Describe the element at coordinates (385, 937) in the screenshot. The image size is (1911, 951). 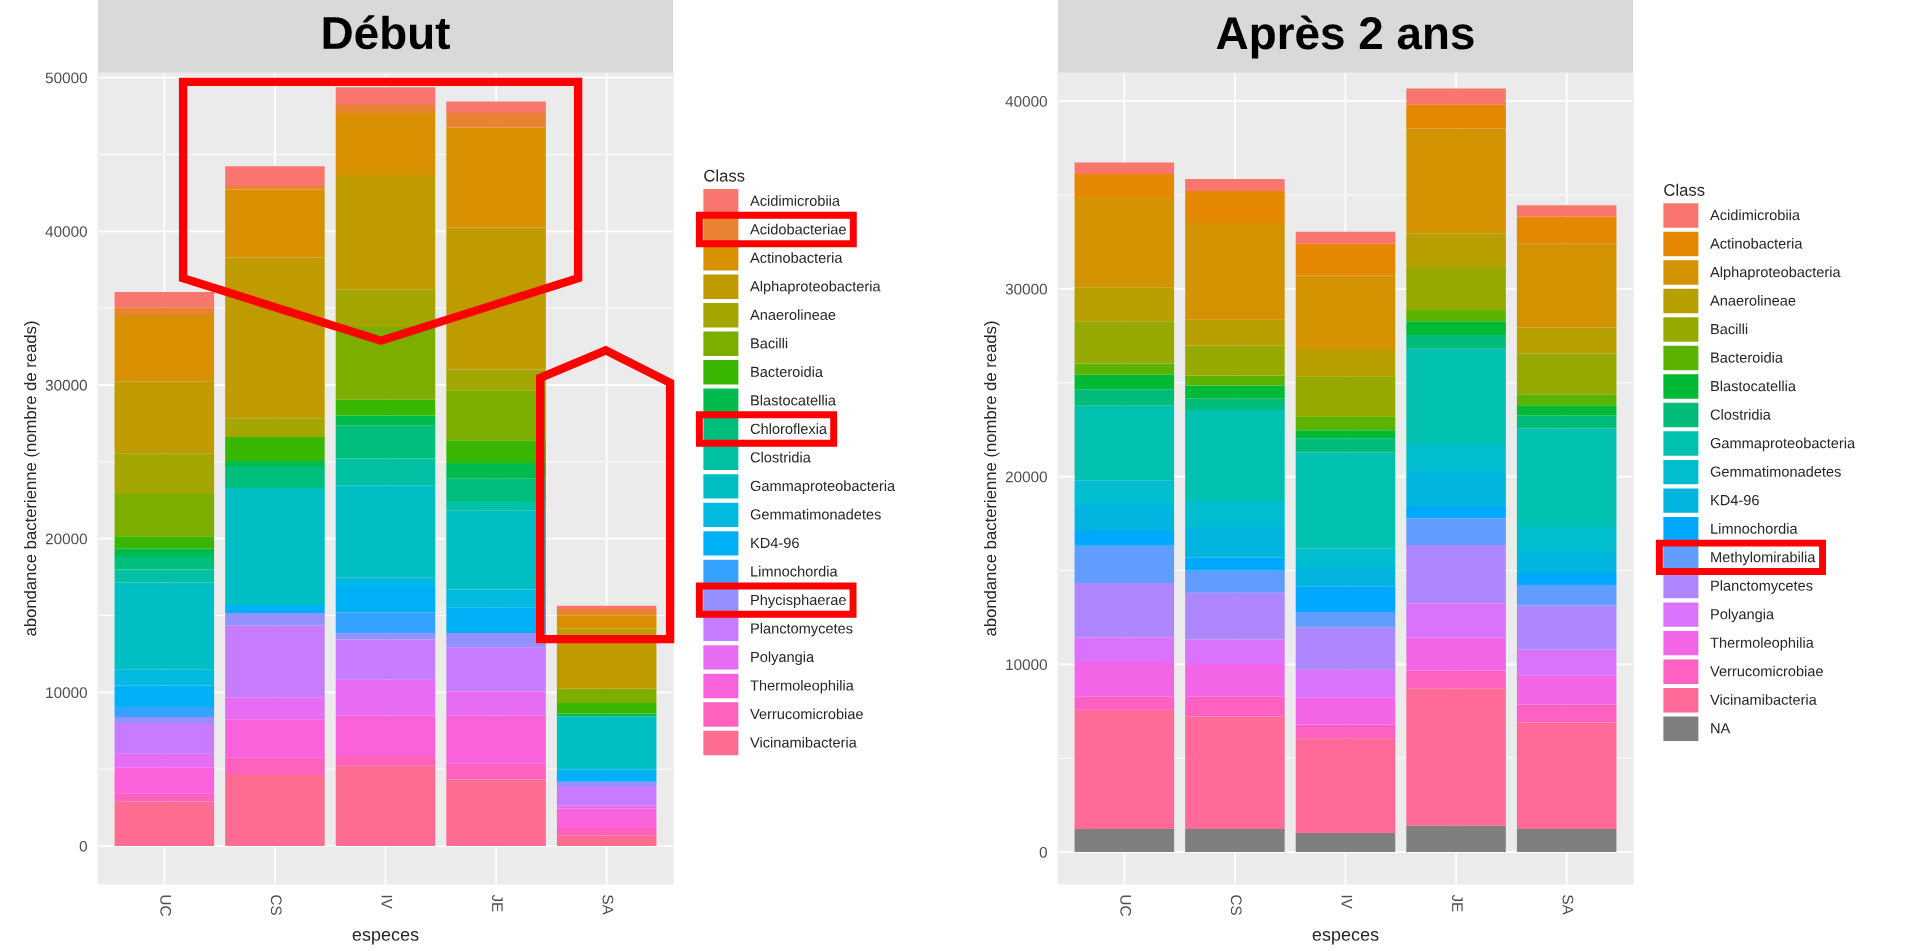
I see `x-axis-title: especes` at that location.